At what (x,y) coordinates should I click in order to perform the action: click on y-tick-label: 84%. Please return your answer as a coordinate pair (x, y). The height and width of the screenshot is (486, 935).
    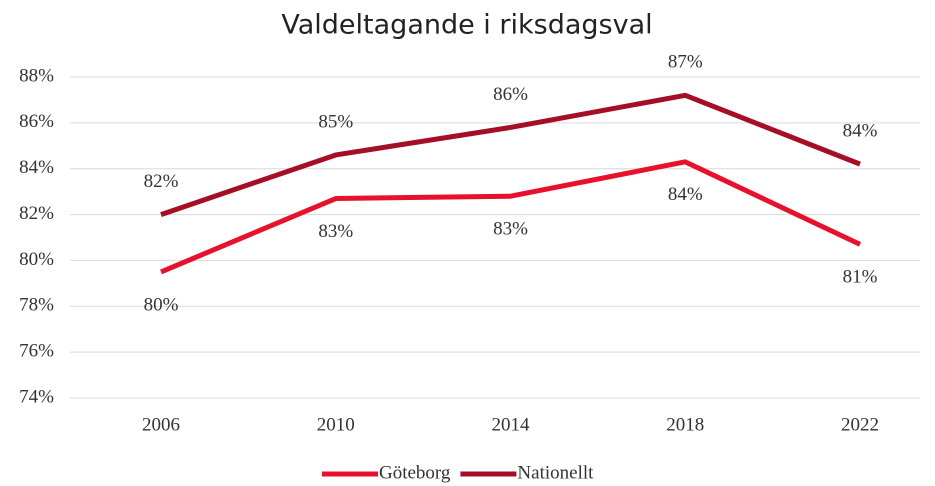
    Looking at the image, I should click on (36, 167).